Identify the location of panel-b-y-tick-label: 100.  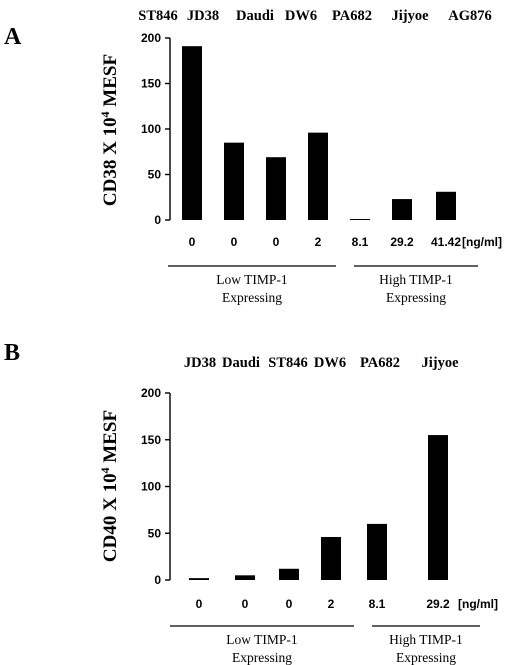
(151, 487).